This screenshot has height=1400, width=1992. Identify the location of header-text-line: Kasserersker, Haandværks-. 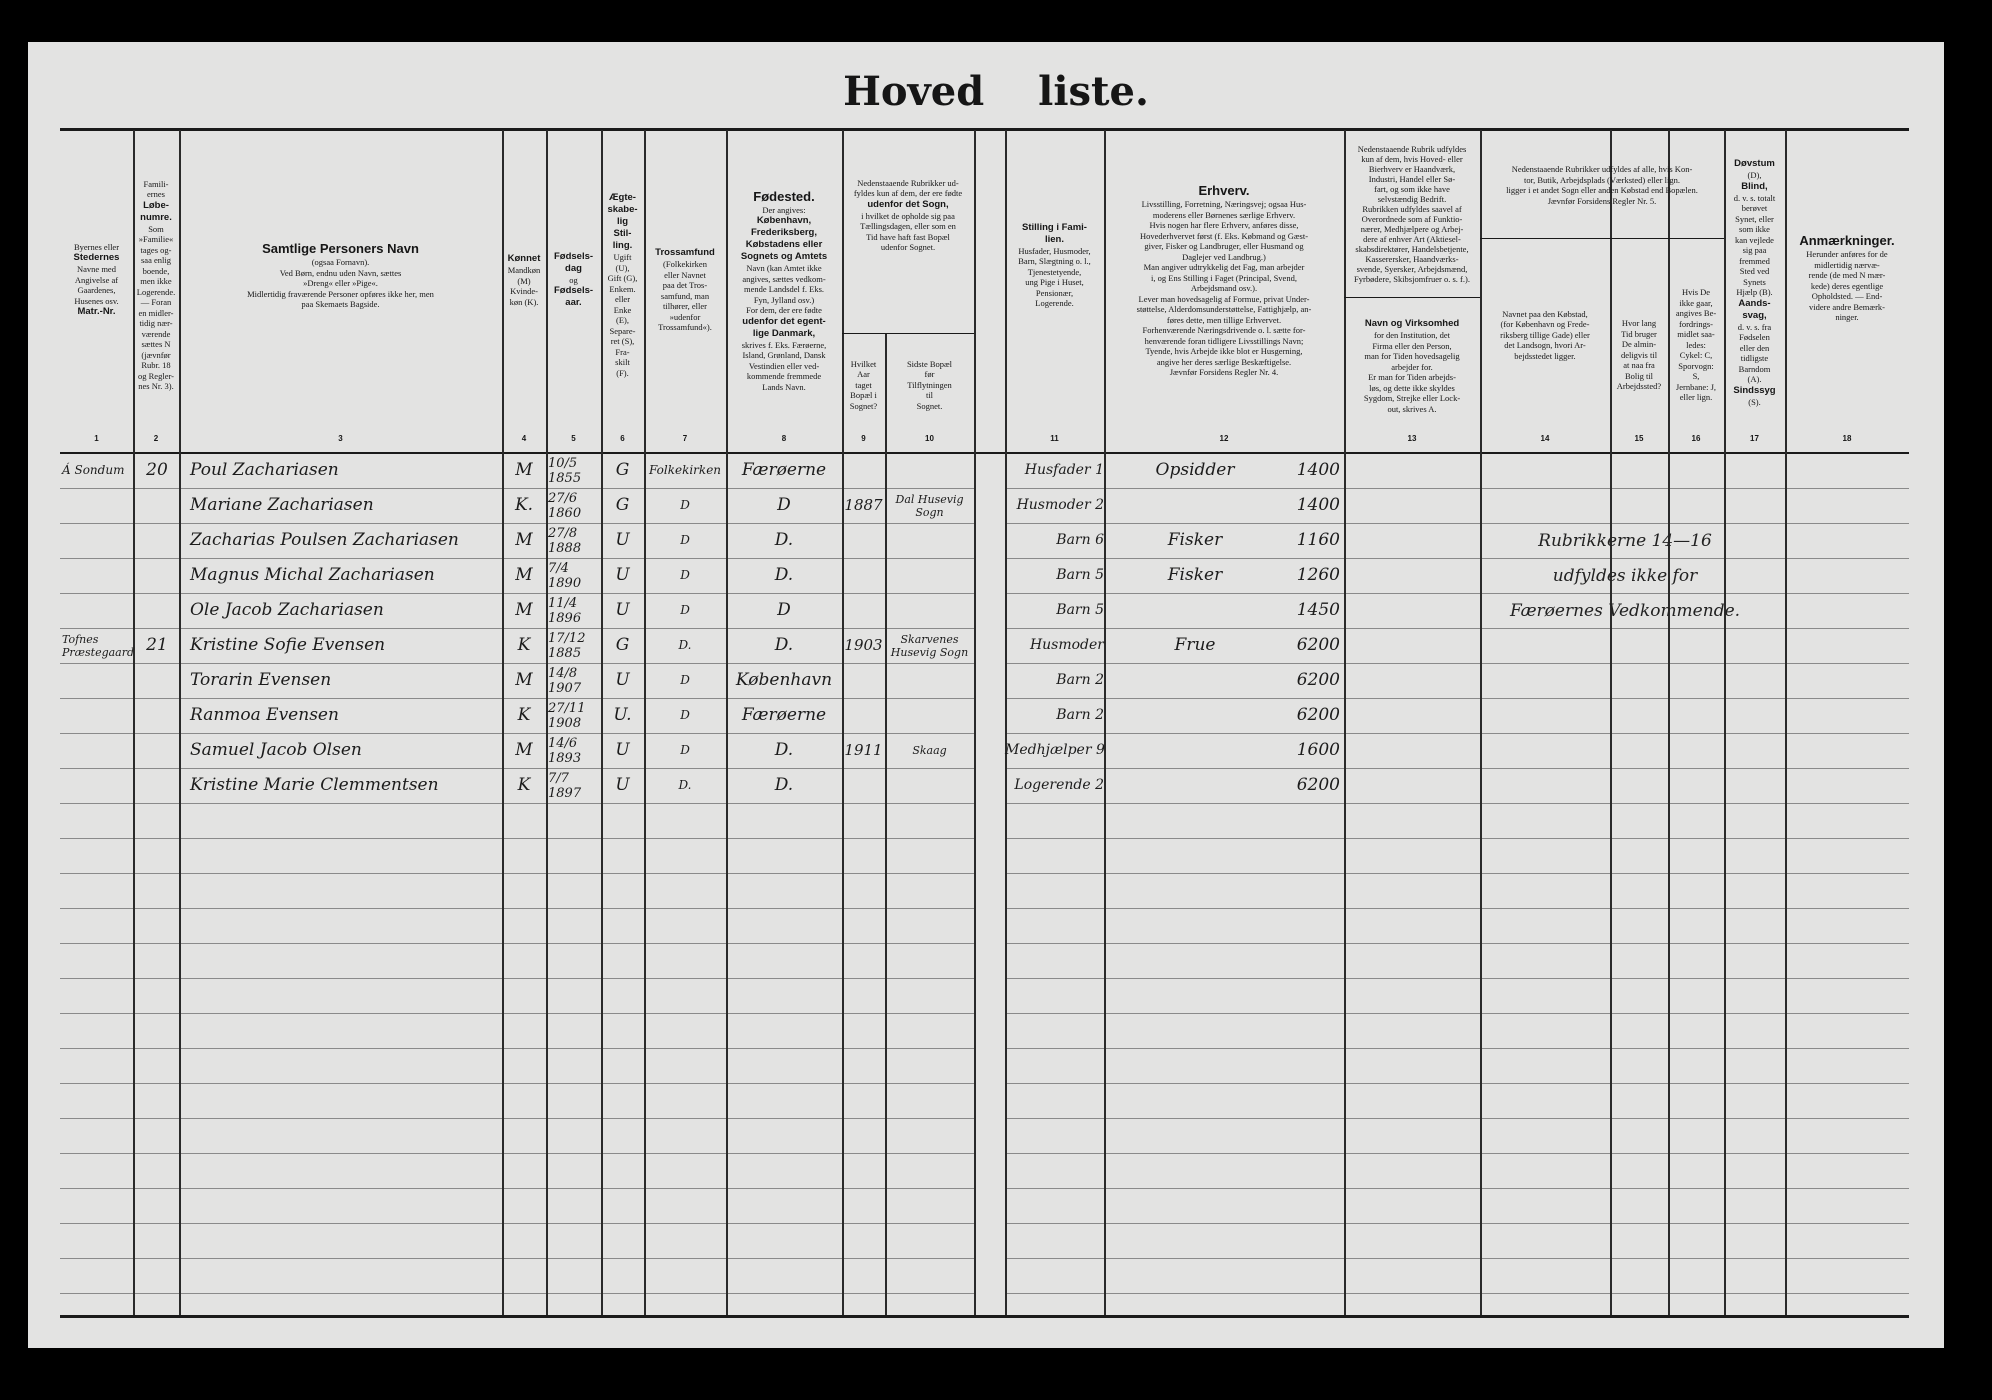
(1412, 259).